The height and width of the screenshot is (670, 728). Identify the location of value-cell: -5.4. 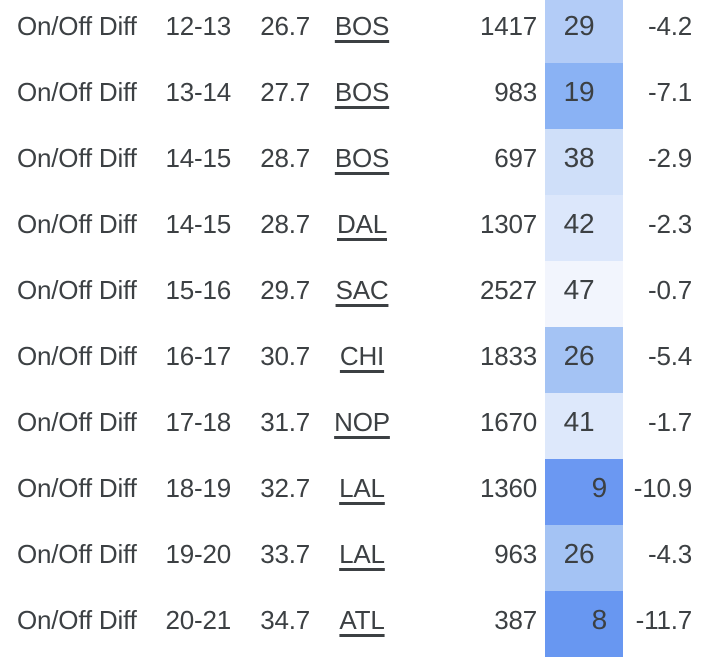
(669, 355).